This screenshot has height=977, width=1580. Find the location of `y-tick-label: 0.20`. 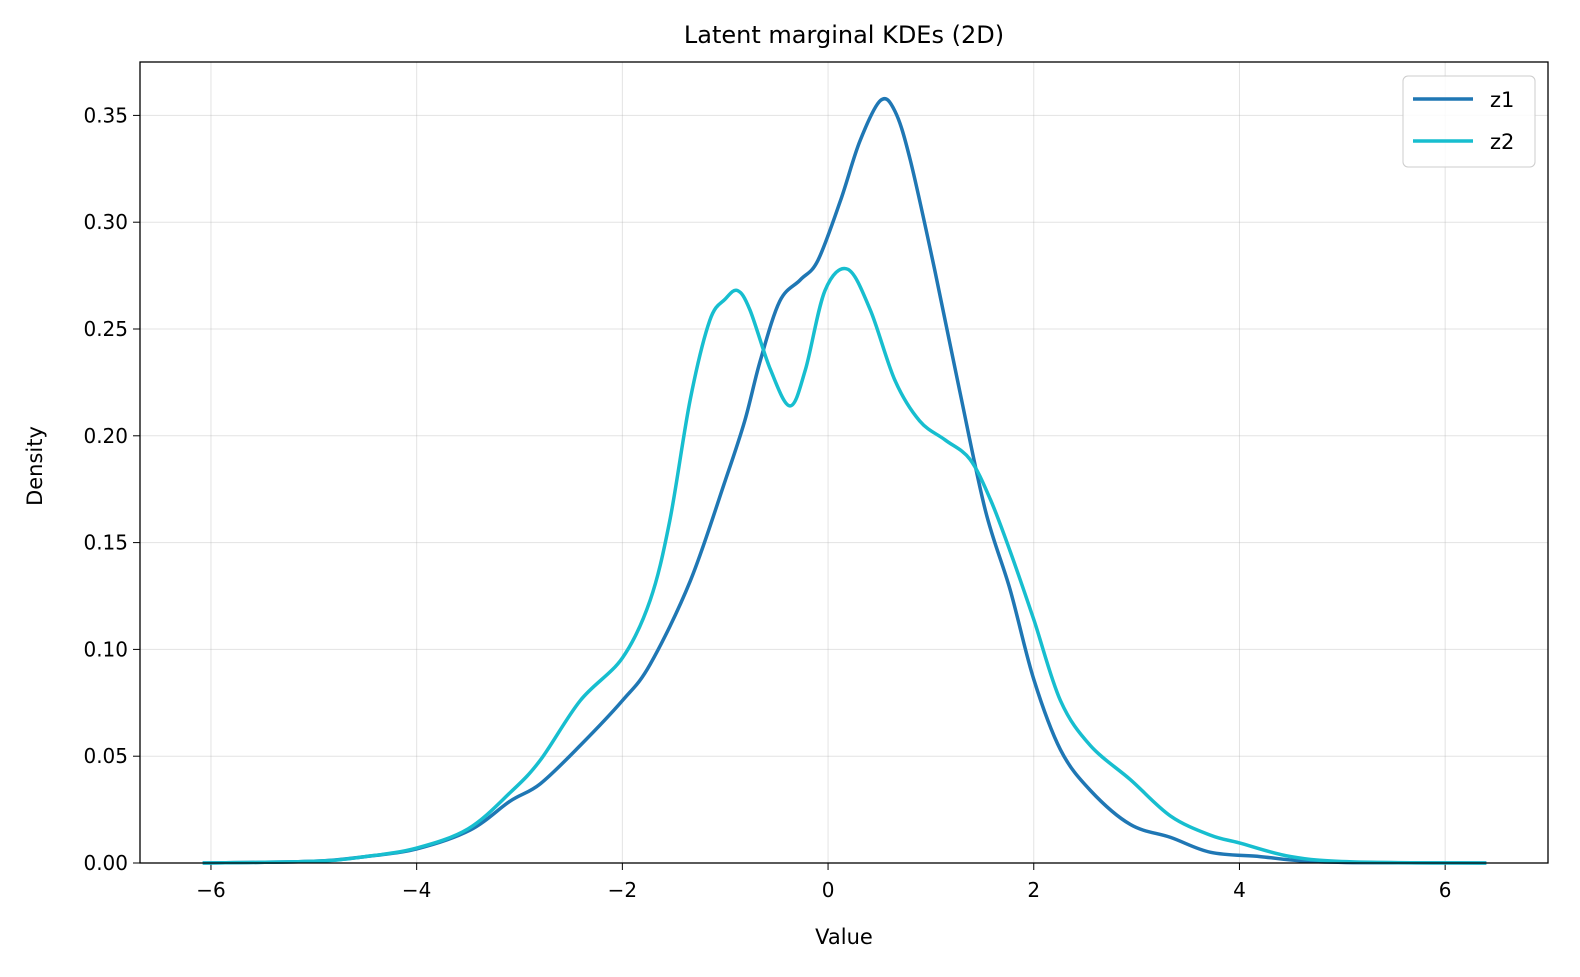

y-tick-label: 0.20 is located at coordinates (105, 436).